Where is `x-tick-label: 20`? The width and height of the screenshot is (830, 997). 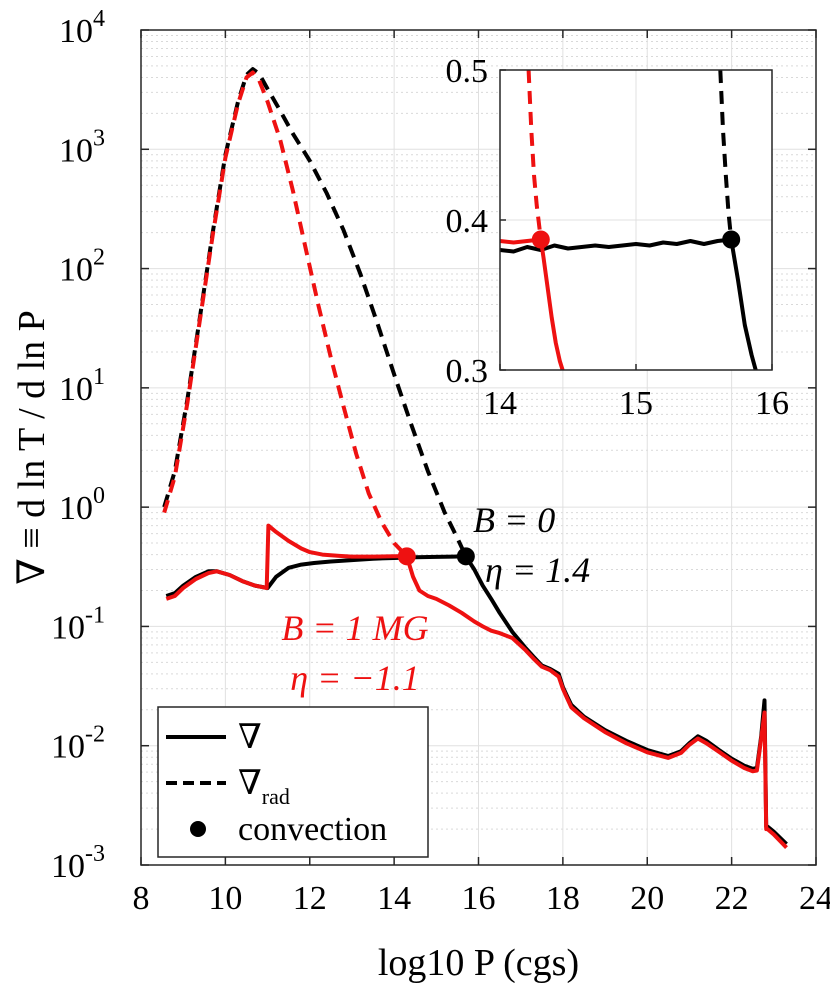
x-tick-label: 20 is located at coordinates (647, 898).